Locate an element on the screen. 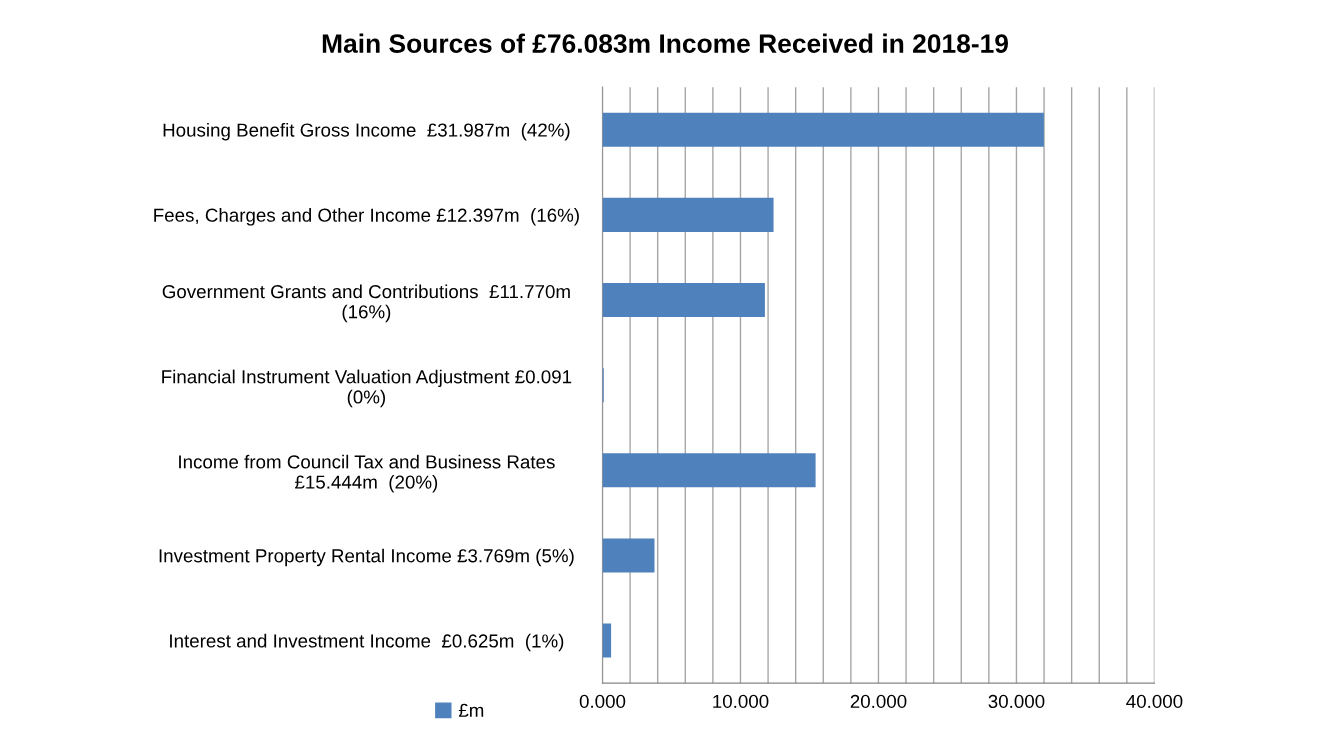 The height and width of the screenshot is (745, 1330). y-tick-label: Interest and Investment Income £0.625m (1%) is located at coordinates (367, 642).